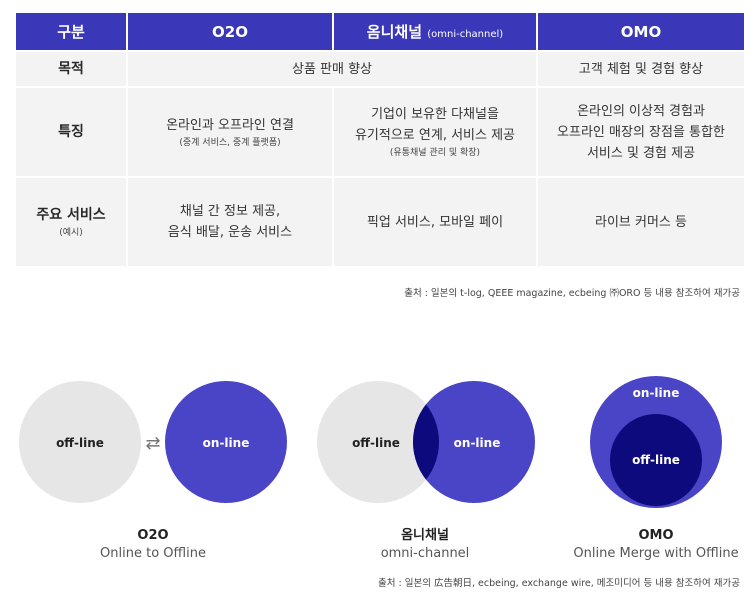  I want to click on omo-offline-label: off-line, so click(656, 460).